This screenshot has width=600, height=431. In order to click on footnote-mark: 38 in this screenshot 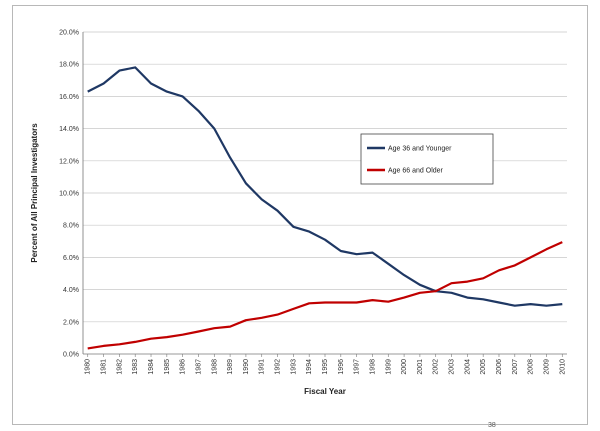, I will do `click(492, 425)`.